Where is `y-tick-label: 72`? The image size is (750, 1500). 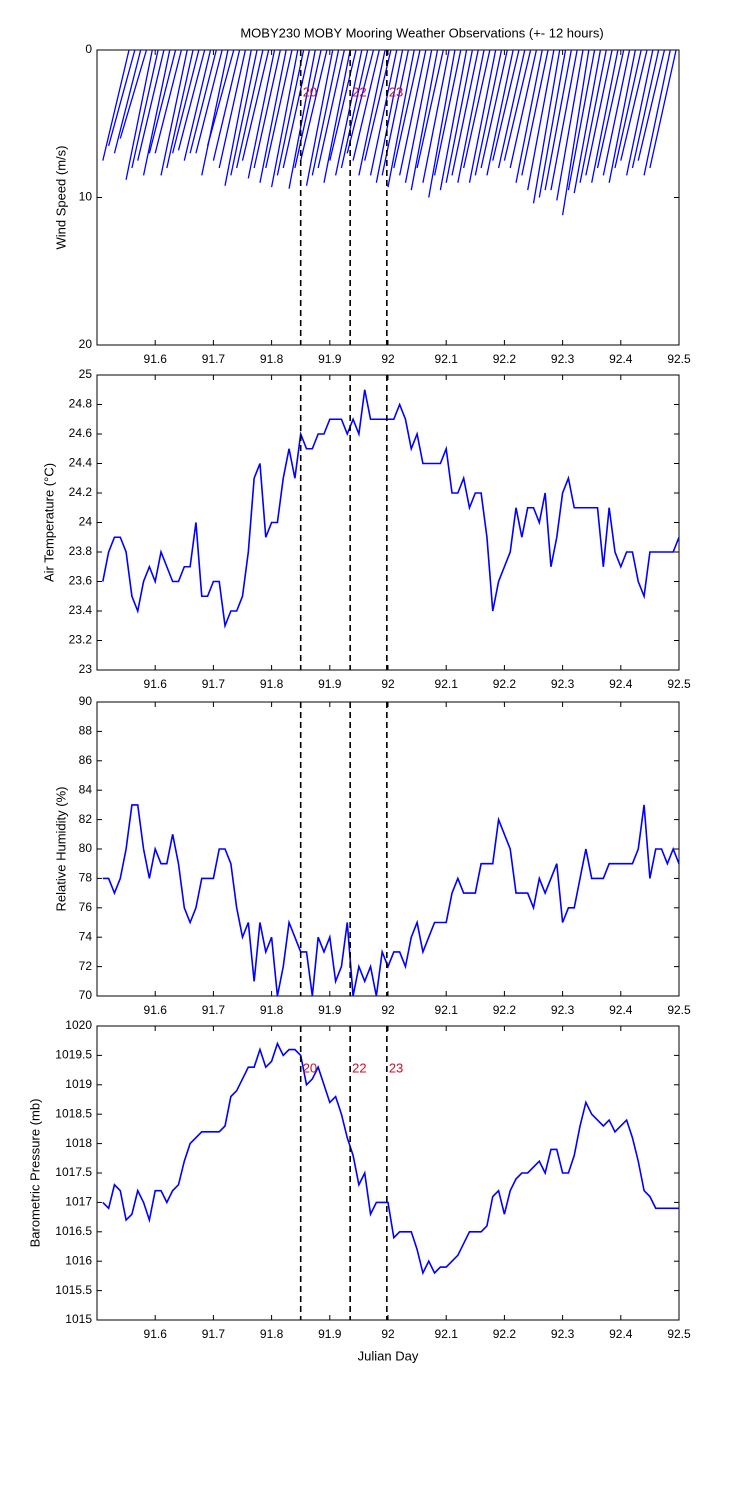
y-tick-label: 72 is located at coordinates (86, 966).